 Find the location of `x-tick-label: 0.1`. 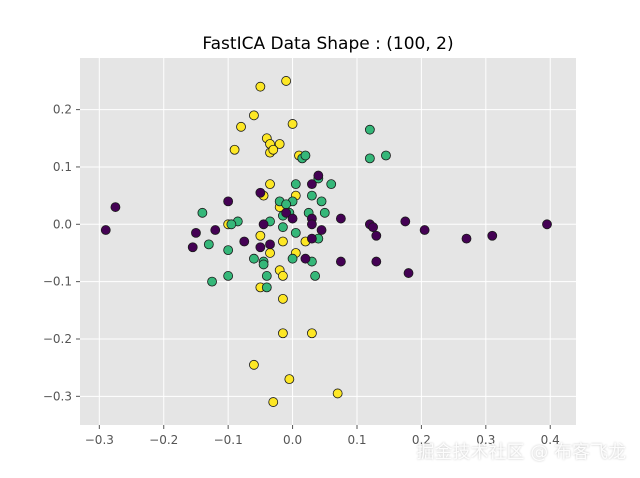

x-tick-label: 0.1 is located at coordinates (356, 440).